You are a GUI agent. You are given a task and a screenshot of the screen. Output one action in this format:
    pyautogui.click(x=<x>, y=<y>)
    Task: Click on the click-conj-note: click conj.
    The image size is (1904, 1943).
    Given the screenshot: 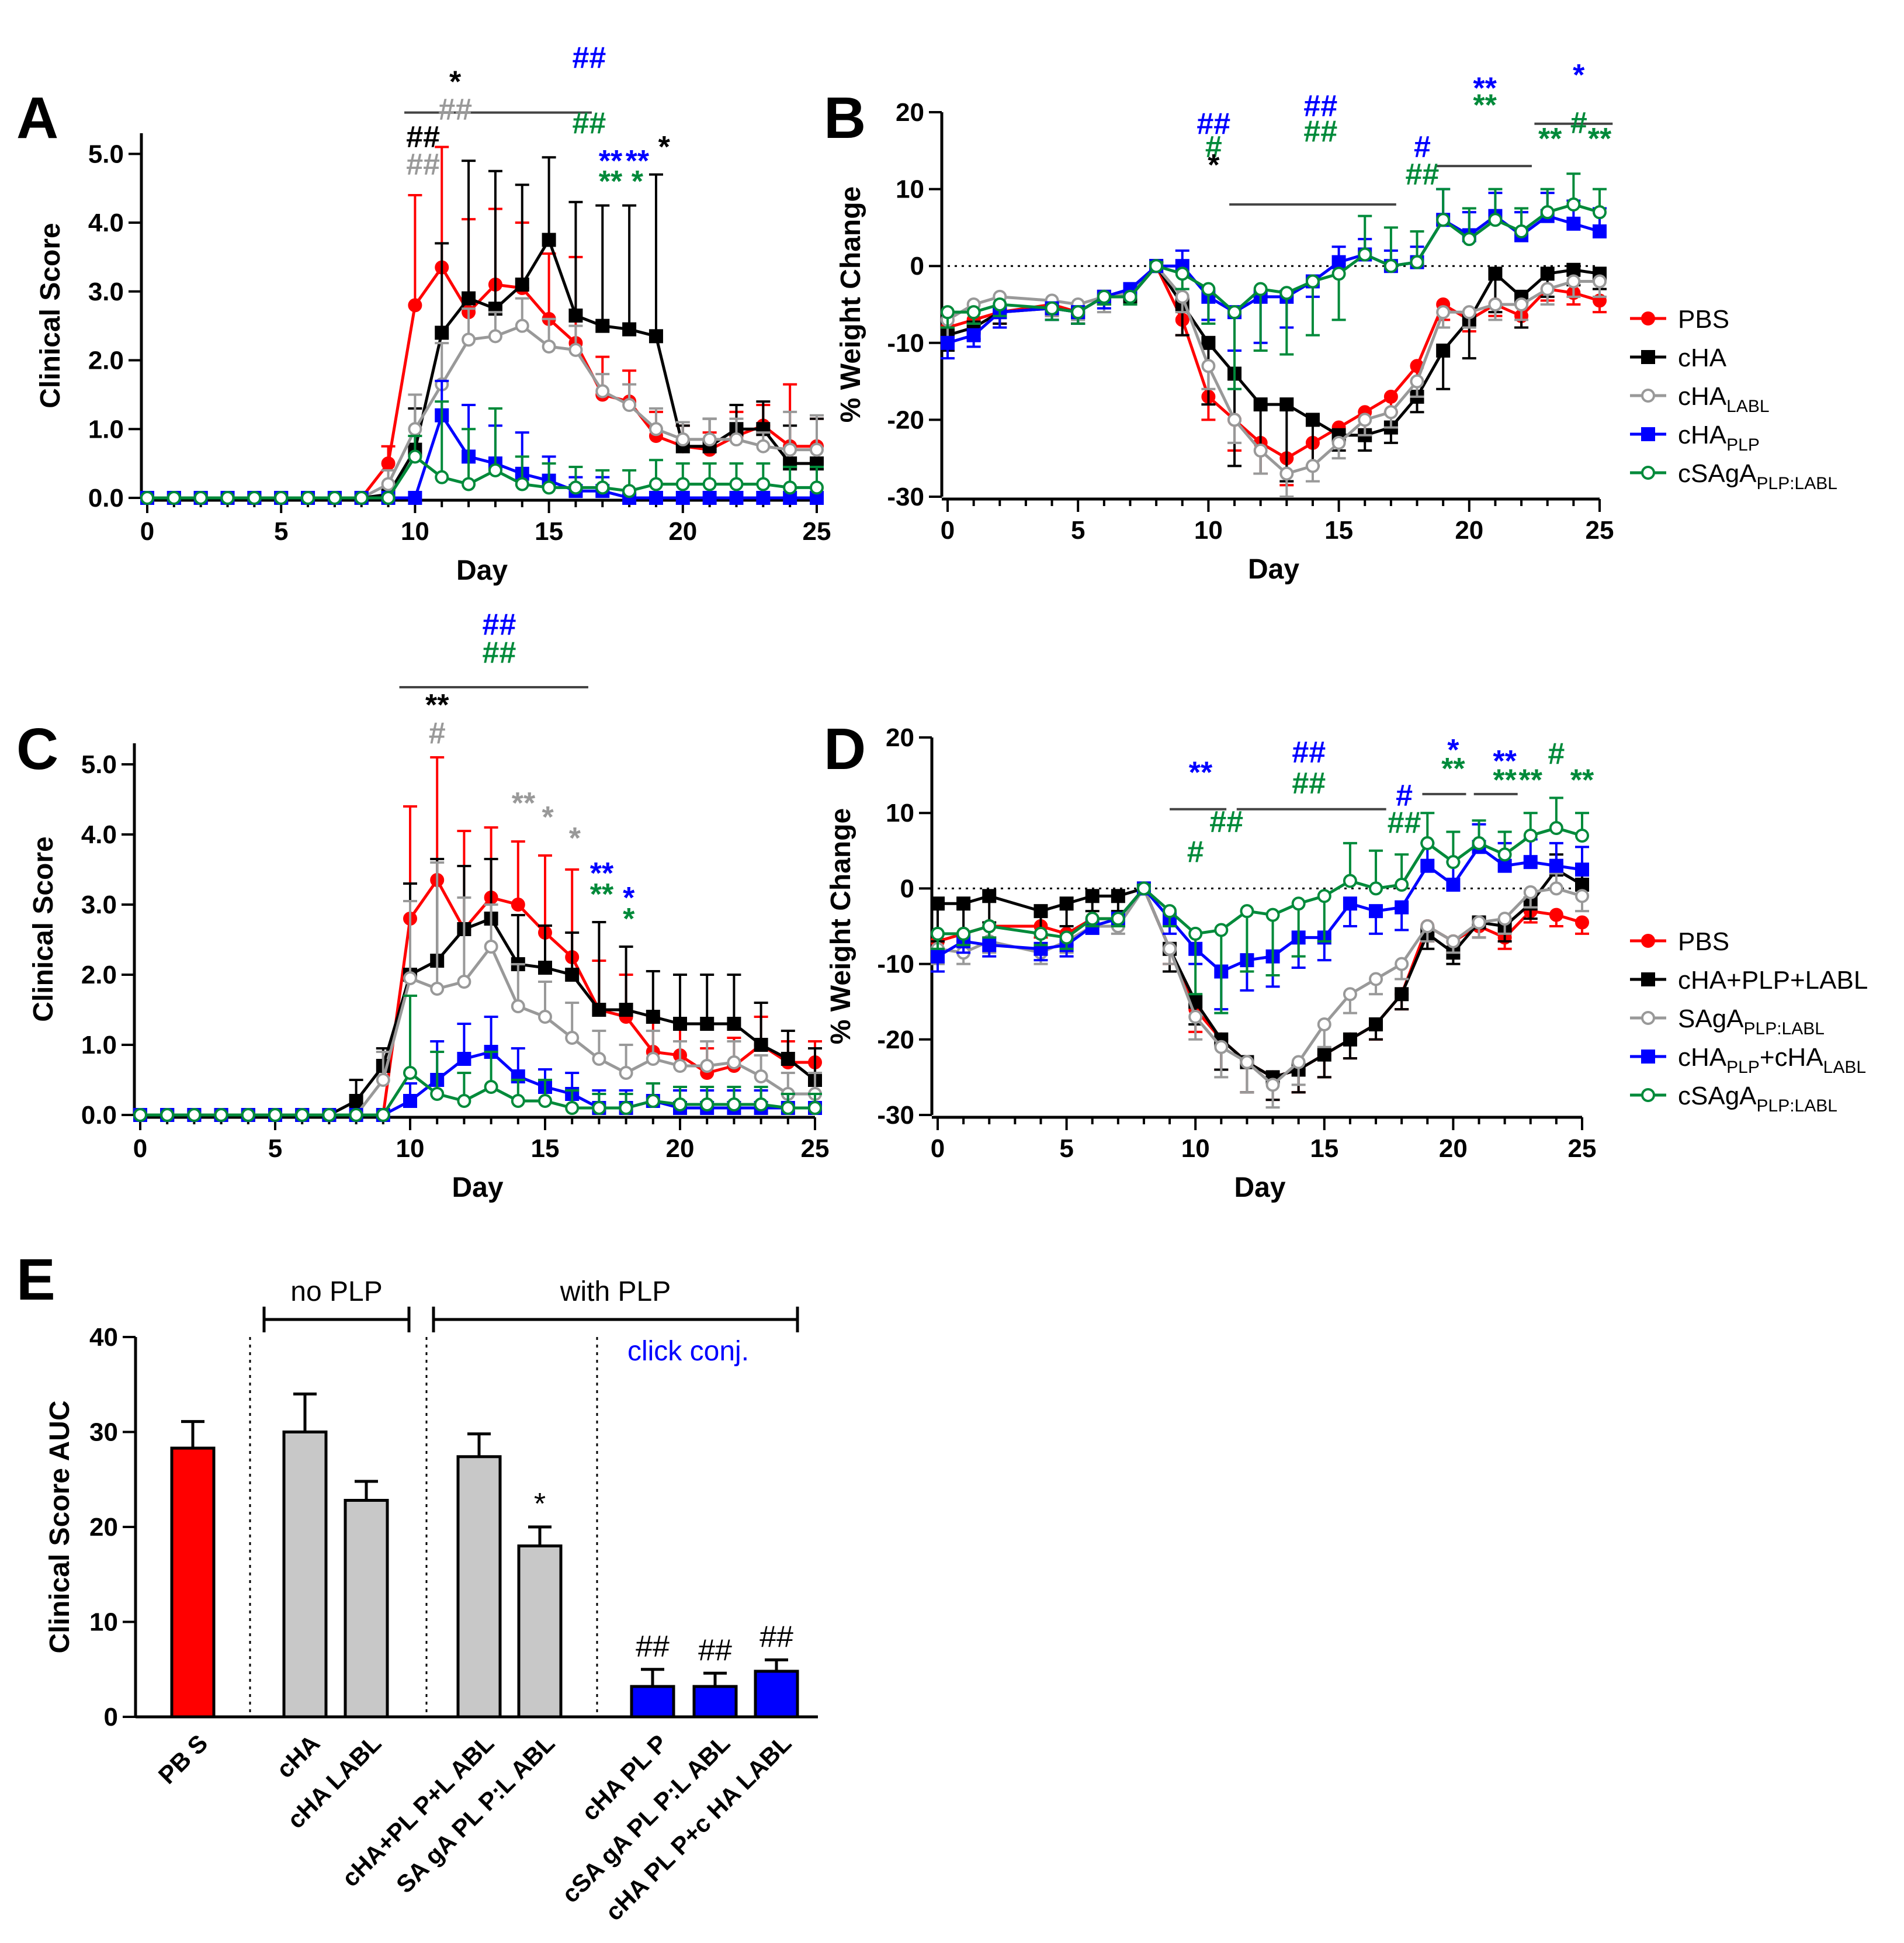 What is the action you would take?
    pyautogui.click(x=688, y=1351)
    